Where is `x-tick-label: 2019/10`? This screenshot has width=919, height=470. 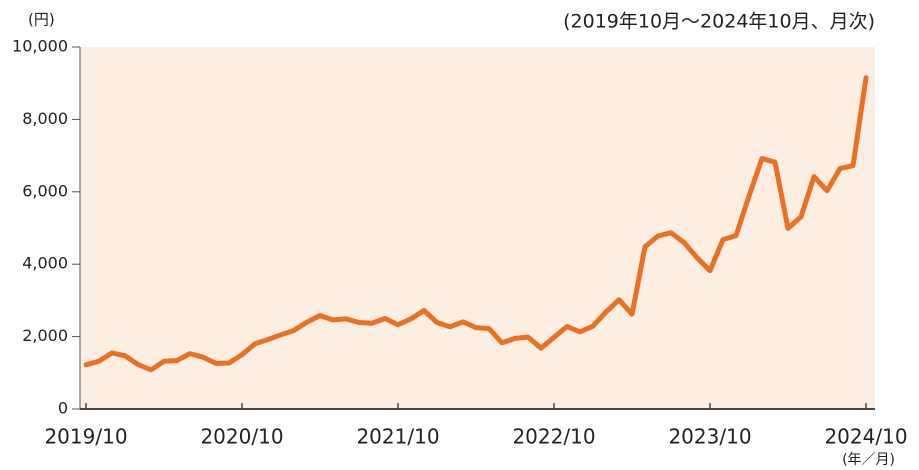
x-tick-label: 2019/10 is located at coordinates (85, 437).